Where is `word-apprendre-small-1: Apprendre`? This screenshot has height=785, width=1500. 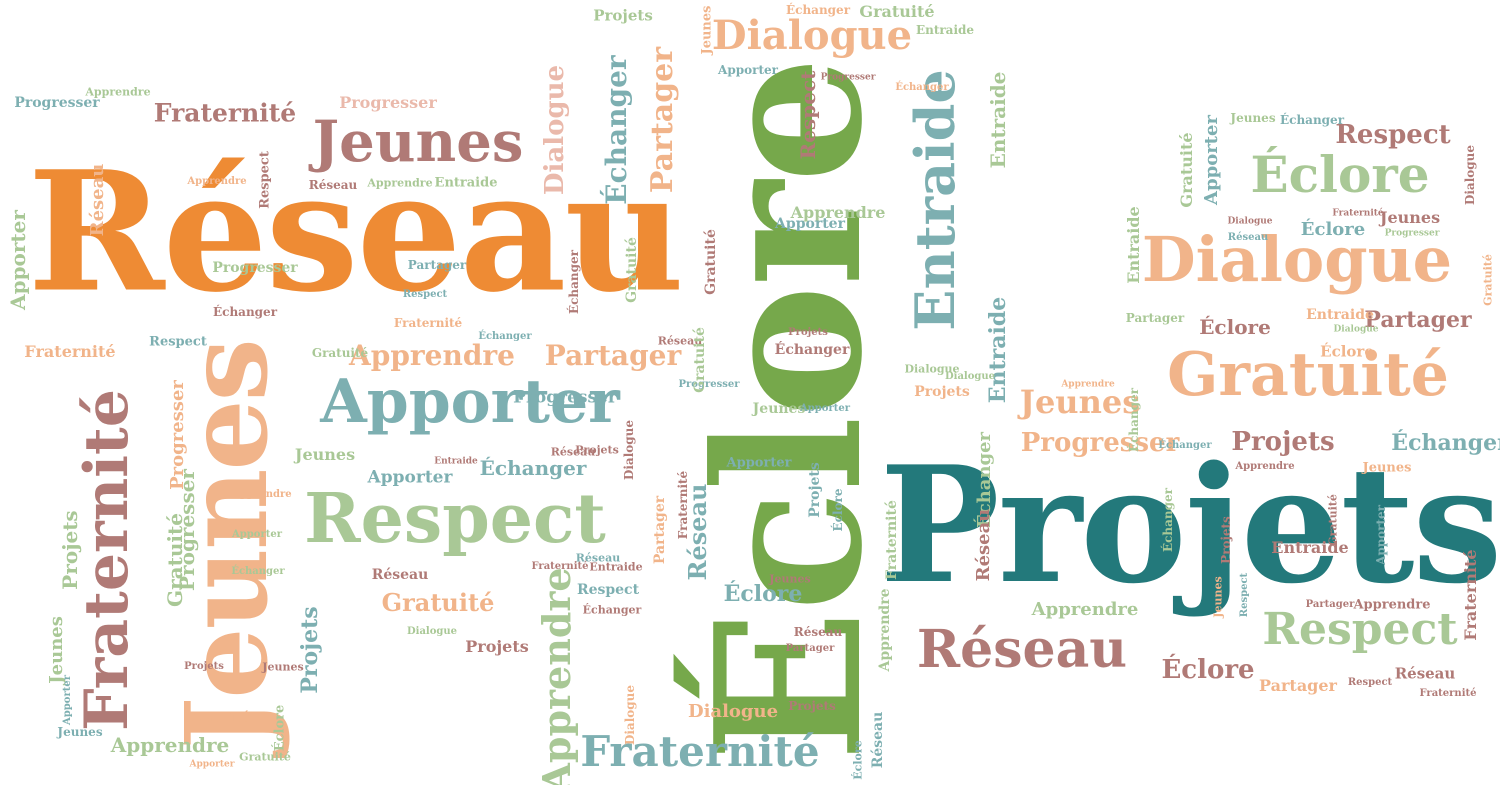
word-apprendre-small-1: Apprendre is located at coordinates (118, 92).